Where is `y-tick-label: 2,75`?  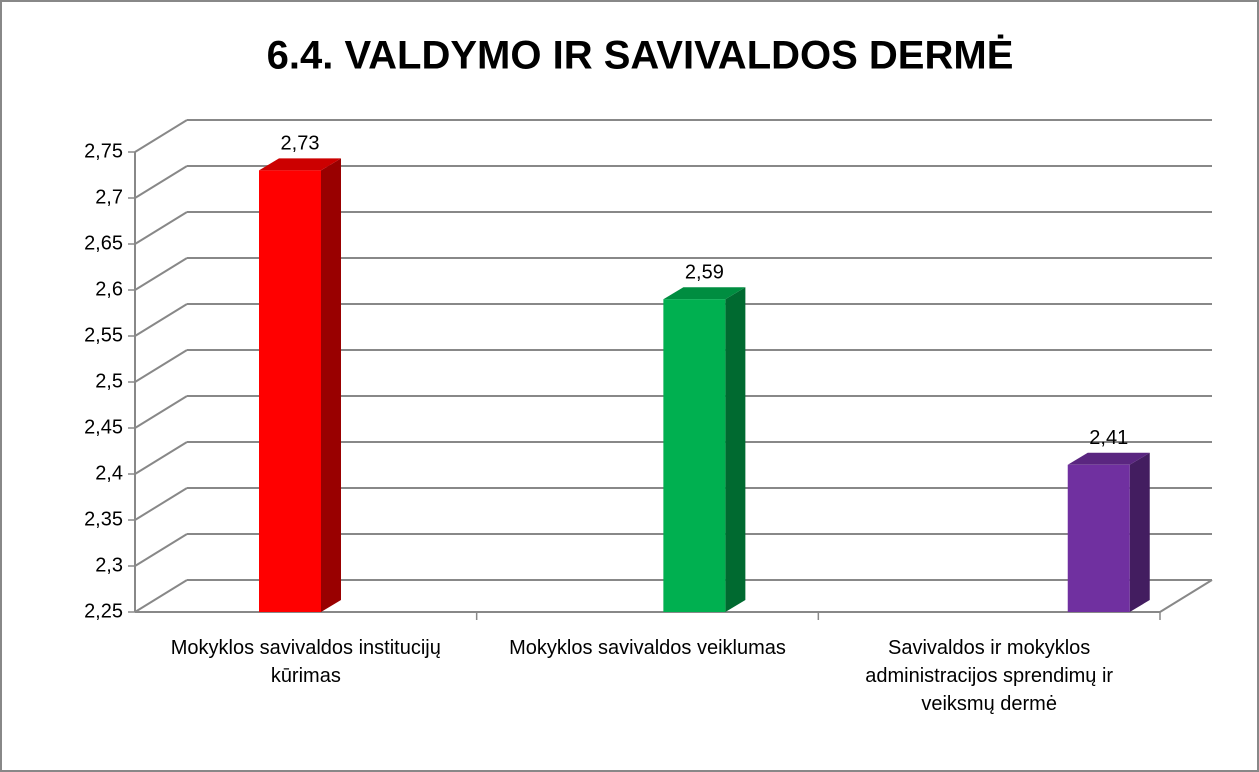
y-tick-label: 2,75 is located at coordinates (103, 151).